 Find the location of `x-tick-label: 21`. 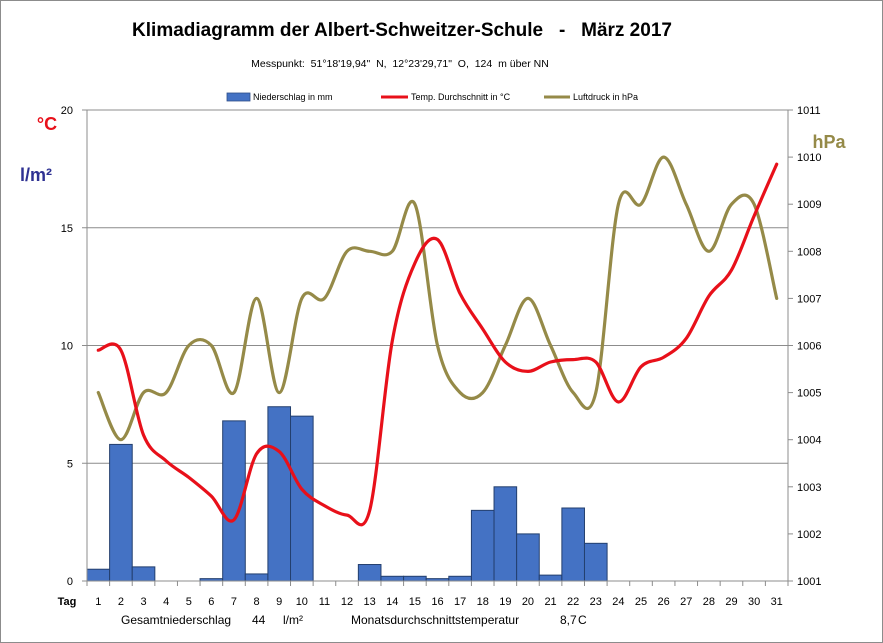

x-tick-label: 21 is located at coordinates (550, 602).